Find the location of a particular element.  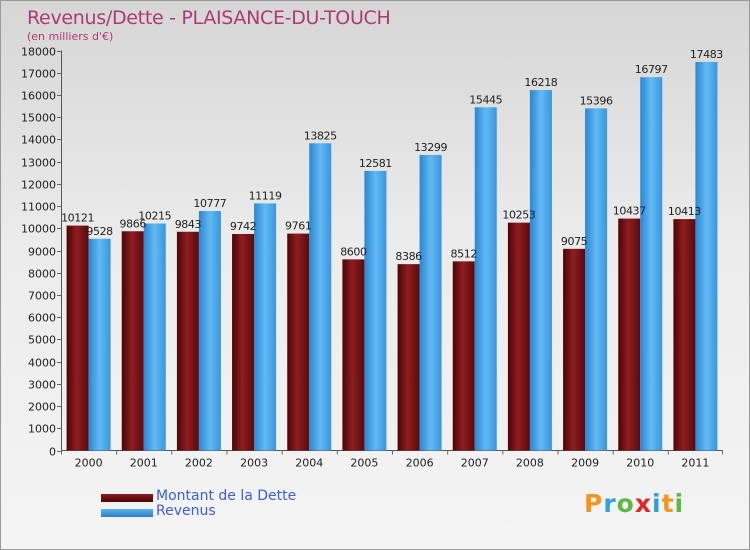

y-tick-label: 5000 is located at coordinates (42, 340).